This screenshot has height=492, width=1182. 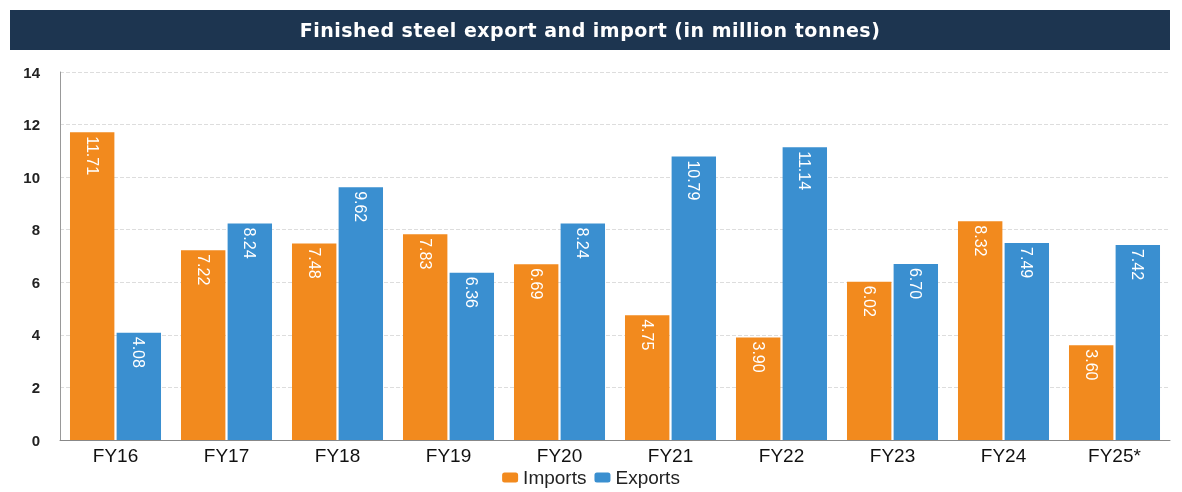 What do you see at coordinates (31, 125) in the screenshot?
I see `y-tick-label: 12` at bounding box center [31, 125].